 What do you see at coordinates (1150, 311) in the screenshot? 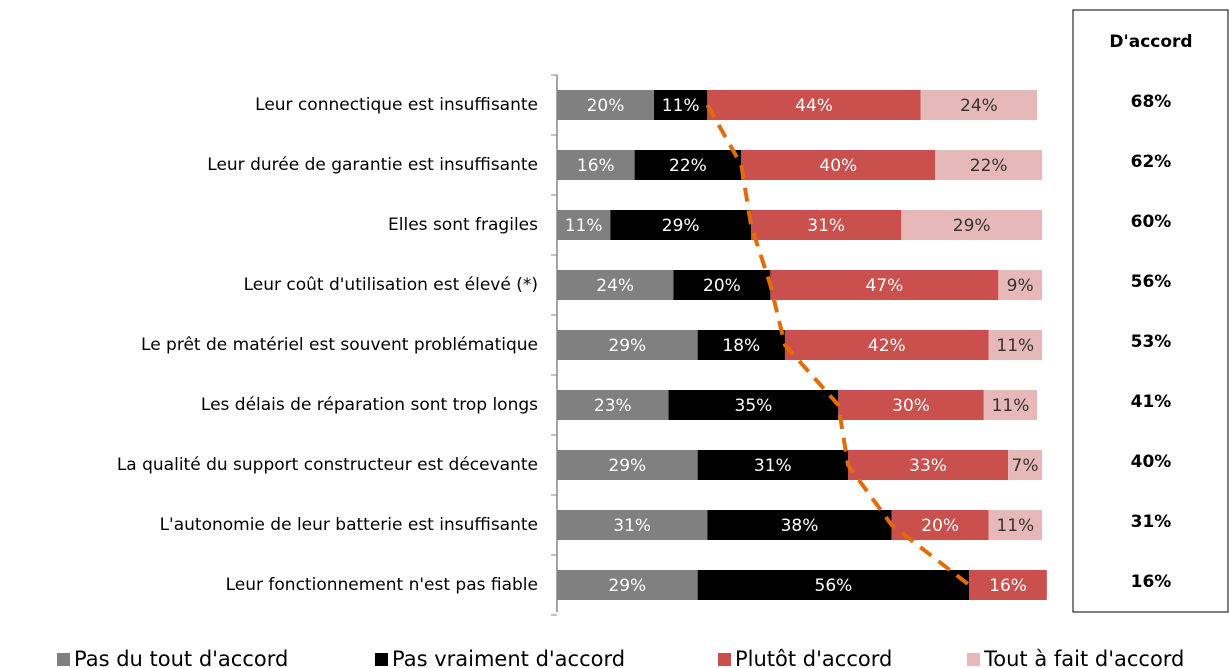
I see `agree-box` at bounding box center [1150, 311].